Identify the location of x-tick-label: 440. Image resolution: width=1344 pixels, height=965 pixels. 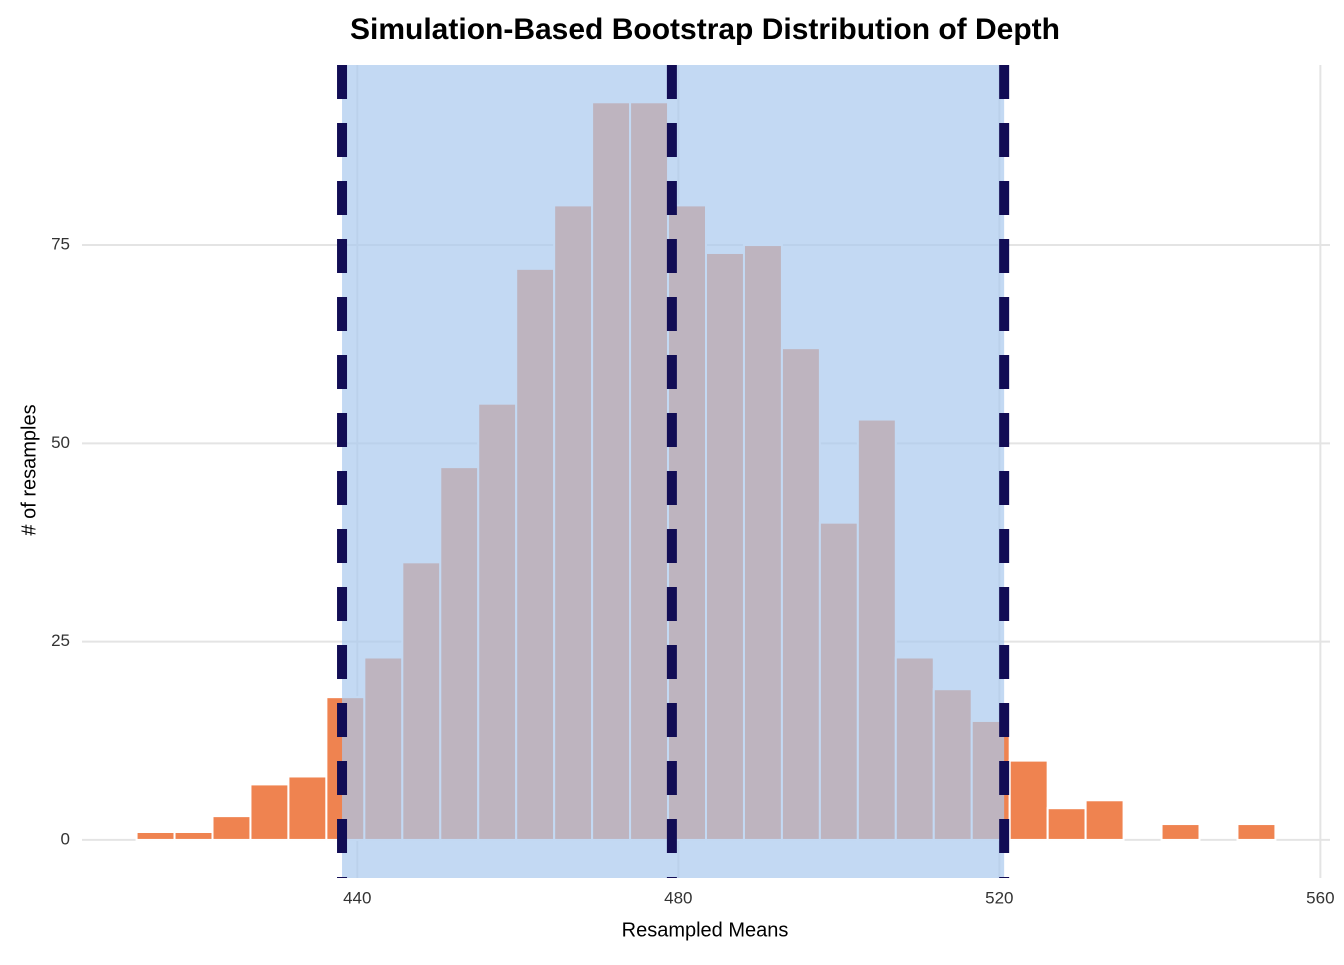
(357, 897).